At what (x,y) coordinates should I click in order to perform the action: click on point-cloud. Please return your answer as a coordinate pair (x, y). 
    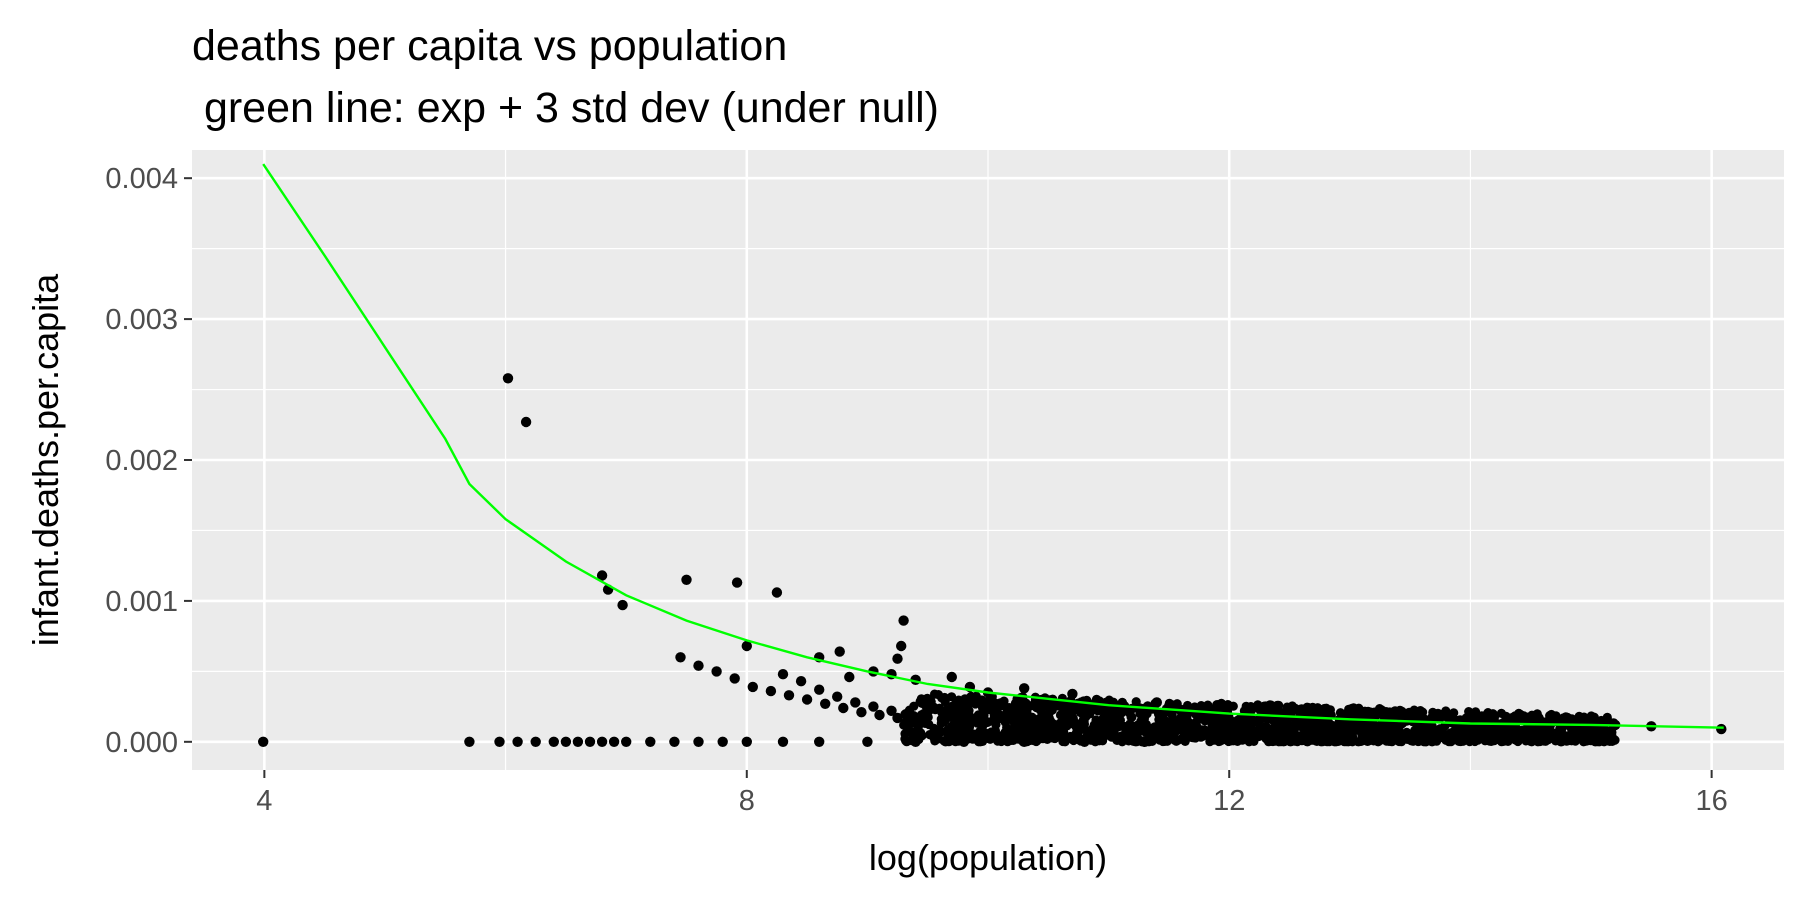
    Looking at the image, I should click on (1259, 718).